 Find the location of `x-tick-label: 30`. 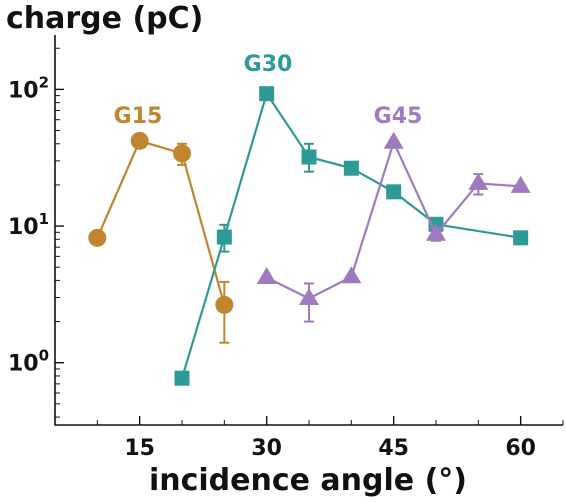

x-tick-label: 30 is located at coordinates (266, 448).